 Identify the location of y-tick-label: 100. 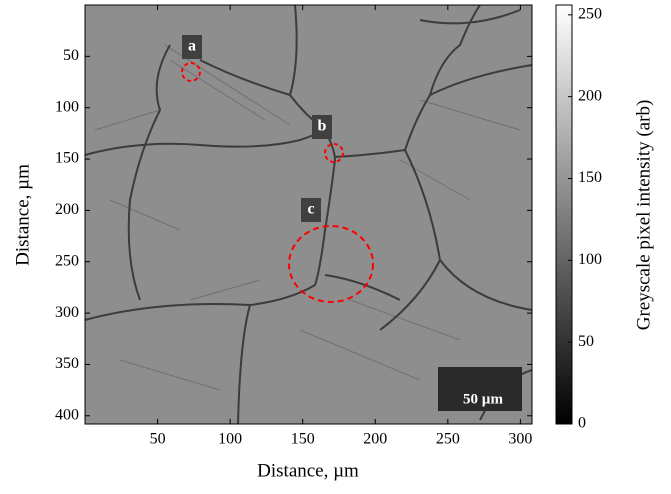
(67, 106).